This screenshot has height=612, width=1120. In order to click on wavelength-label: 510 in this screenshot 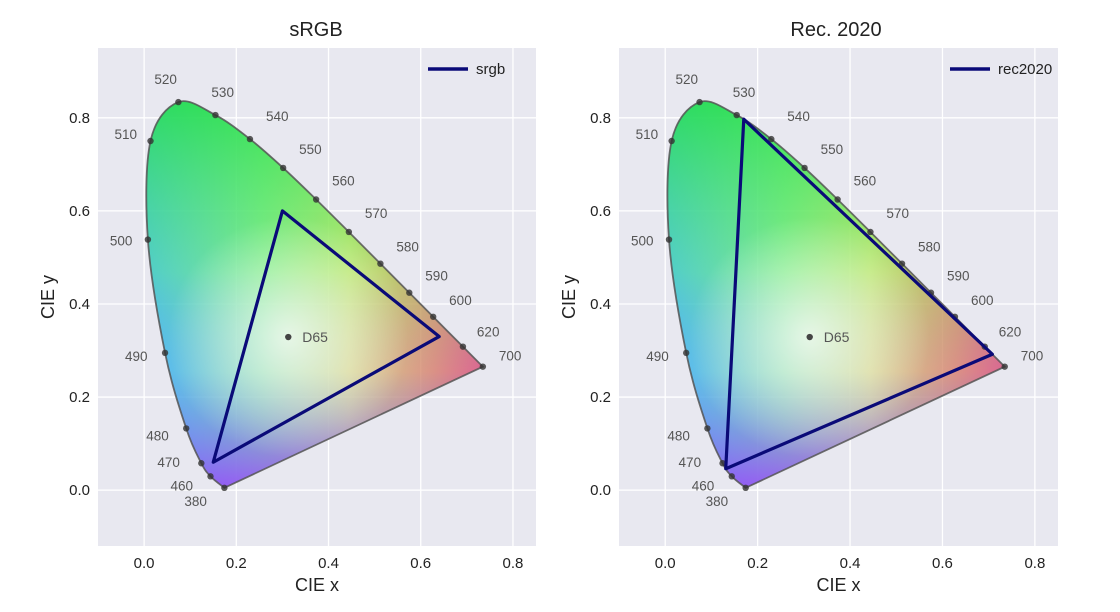, I will do `click(126, 134)`.